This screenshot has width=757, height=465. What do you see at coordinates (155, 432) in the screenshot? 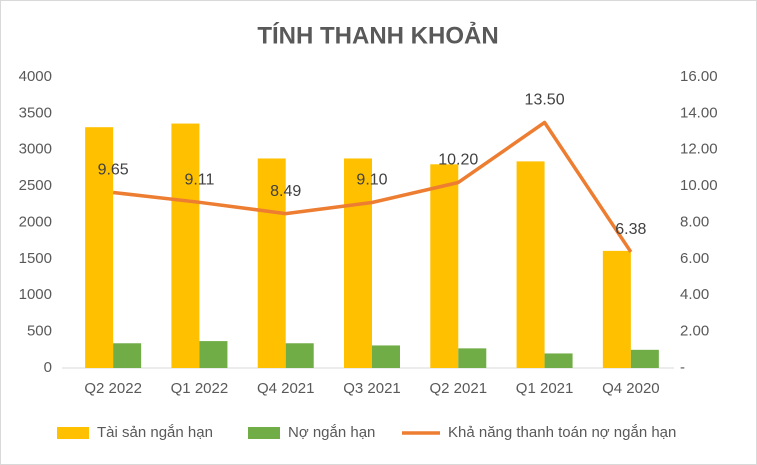
I see `legend-label: Tài sản ngắn hạn` at bounding box center [155, 432].